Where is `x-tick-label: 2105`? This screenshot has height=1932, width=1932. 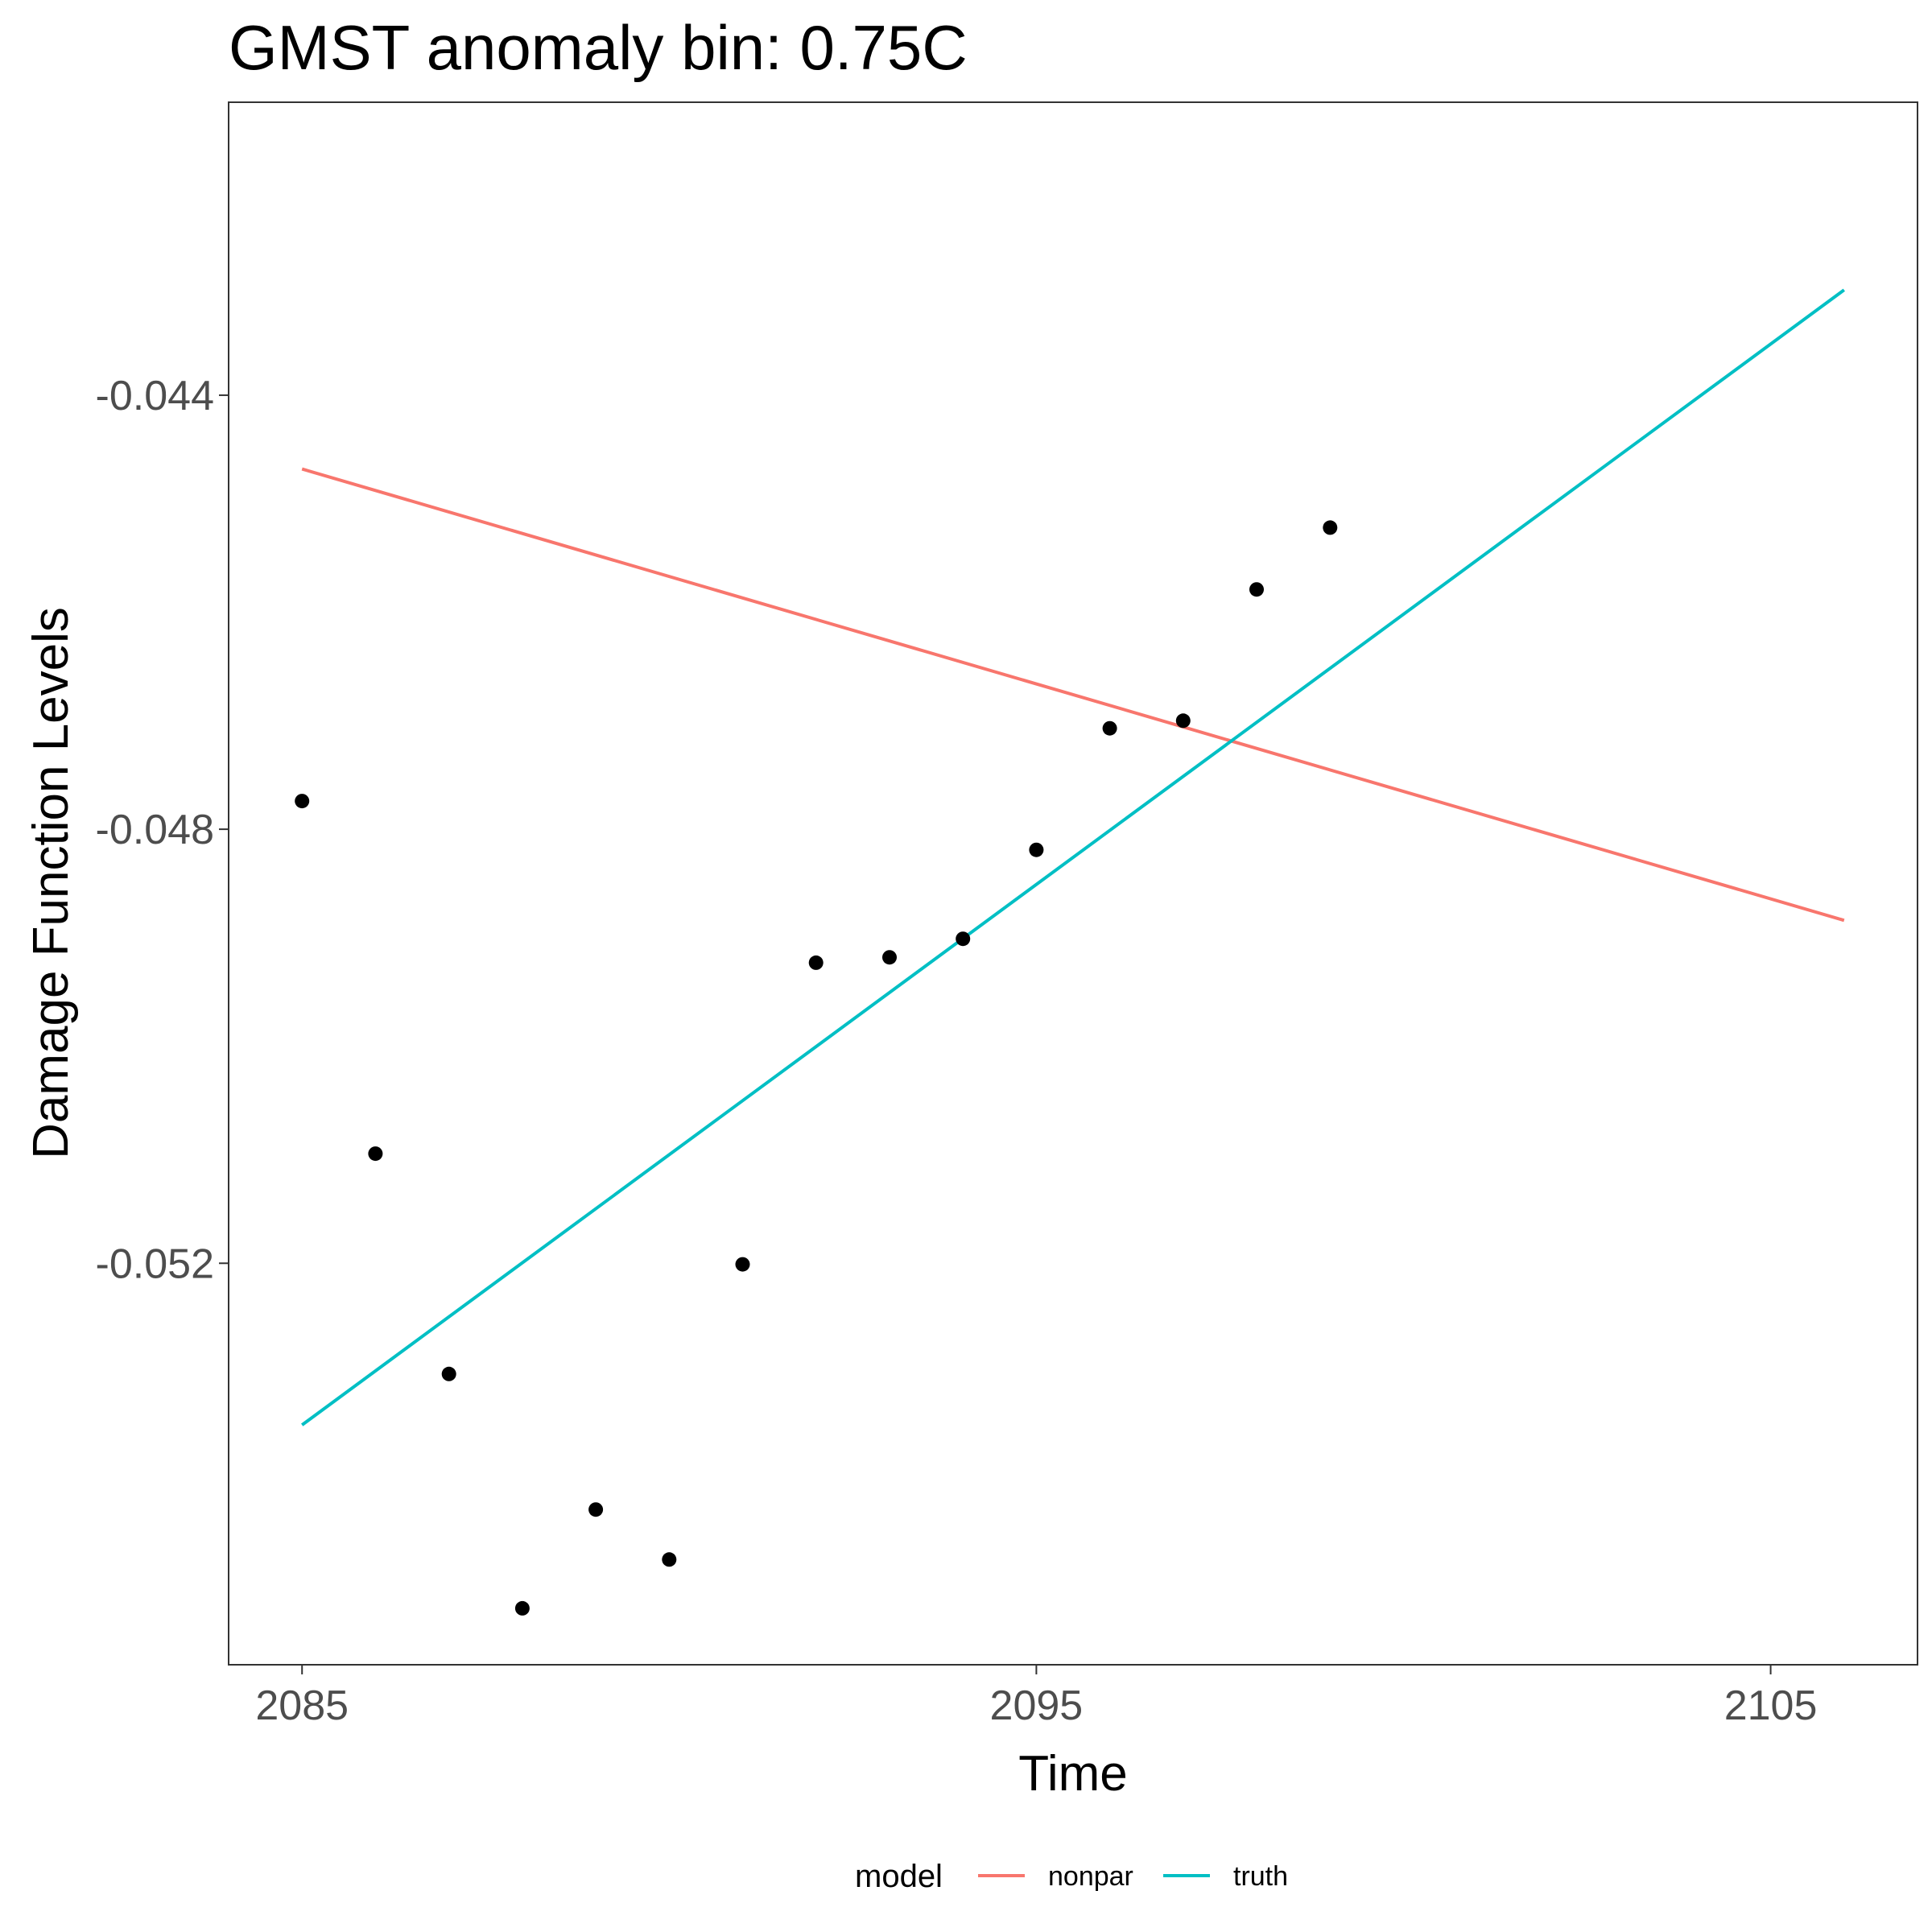
x-tick-label: 2105 is located at coordinates (1771, 1705).